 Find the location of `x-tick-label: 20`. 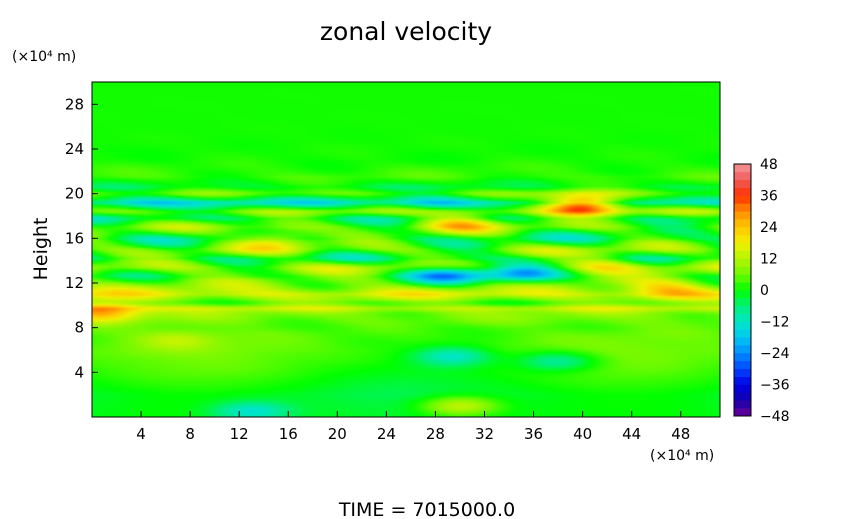

x-tick-label: 20 is located at coordinates (337, 434).